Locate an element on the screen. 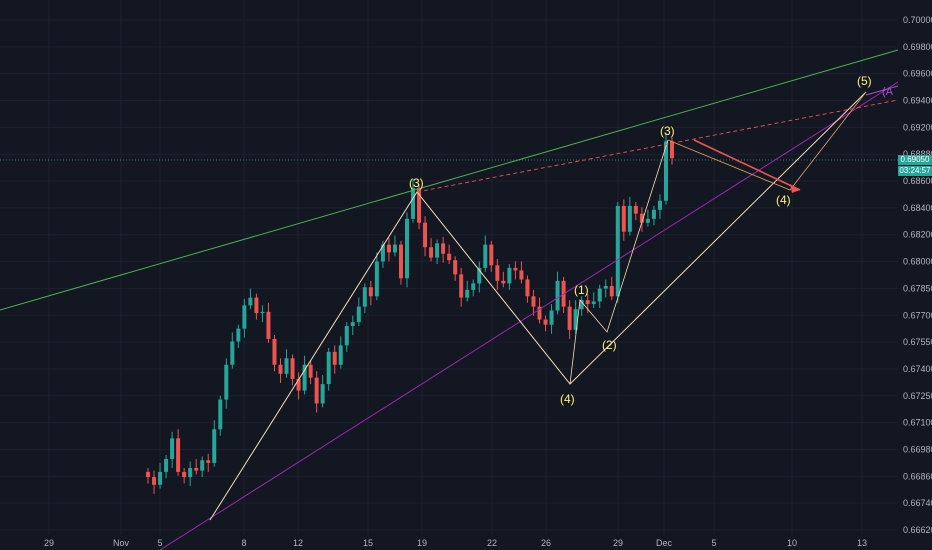  wave-label-3-minor: (3) is located at coordinates (667, 131).